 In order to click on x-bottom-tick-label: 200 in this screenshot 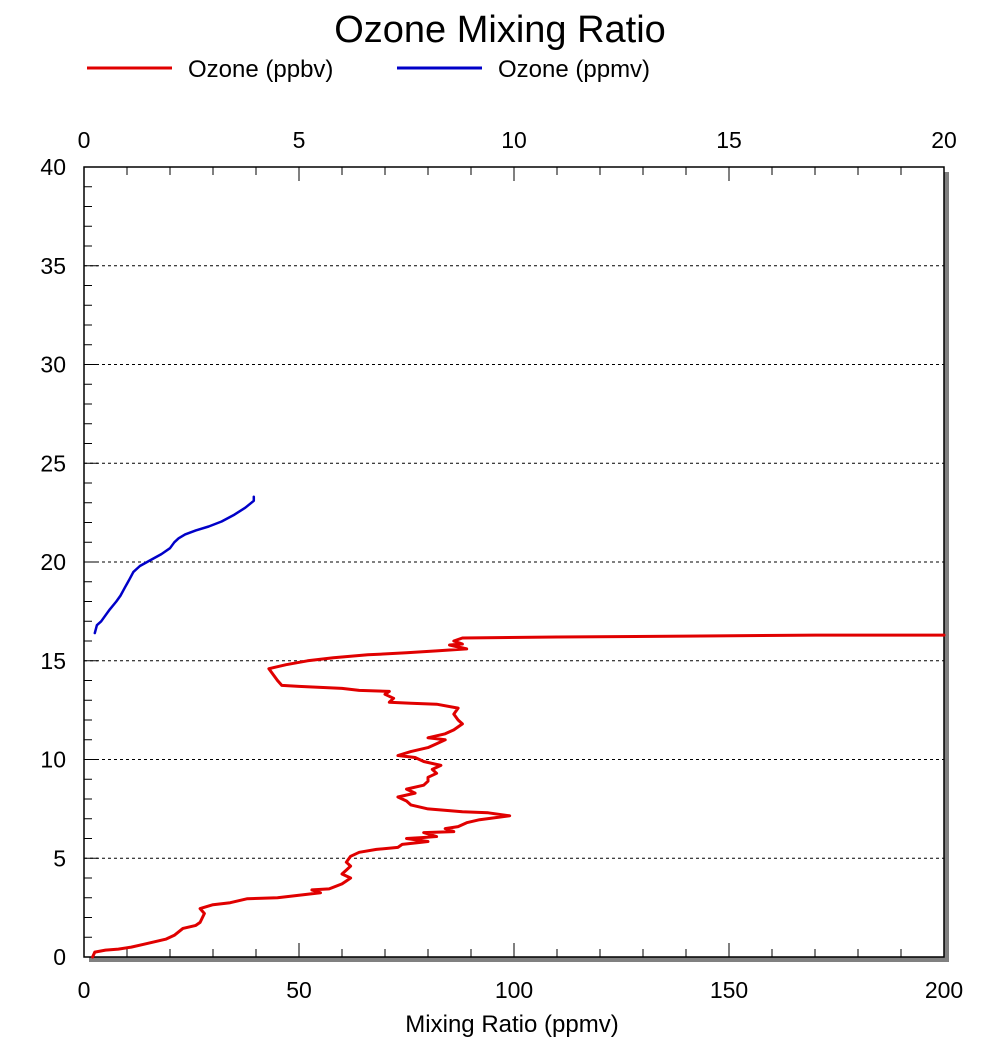, I will do `click(944, 990)`.